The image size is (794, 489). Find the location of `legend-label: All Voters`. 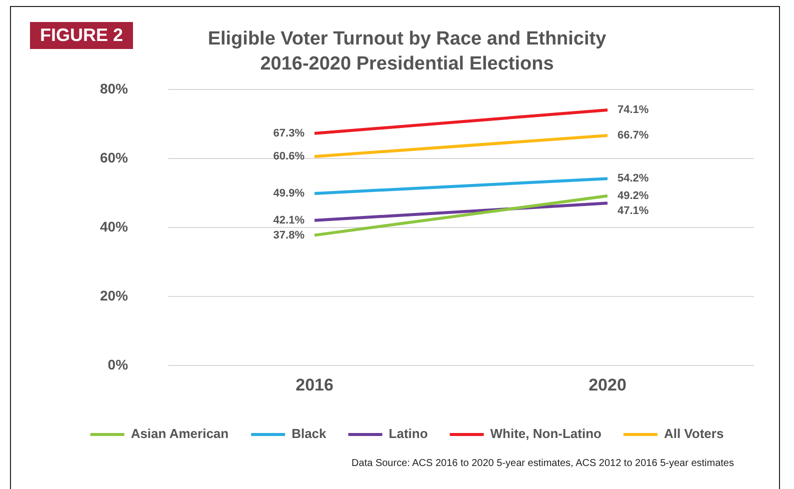

legend-label: All Voters is located at coordinates (694, 434).